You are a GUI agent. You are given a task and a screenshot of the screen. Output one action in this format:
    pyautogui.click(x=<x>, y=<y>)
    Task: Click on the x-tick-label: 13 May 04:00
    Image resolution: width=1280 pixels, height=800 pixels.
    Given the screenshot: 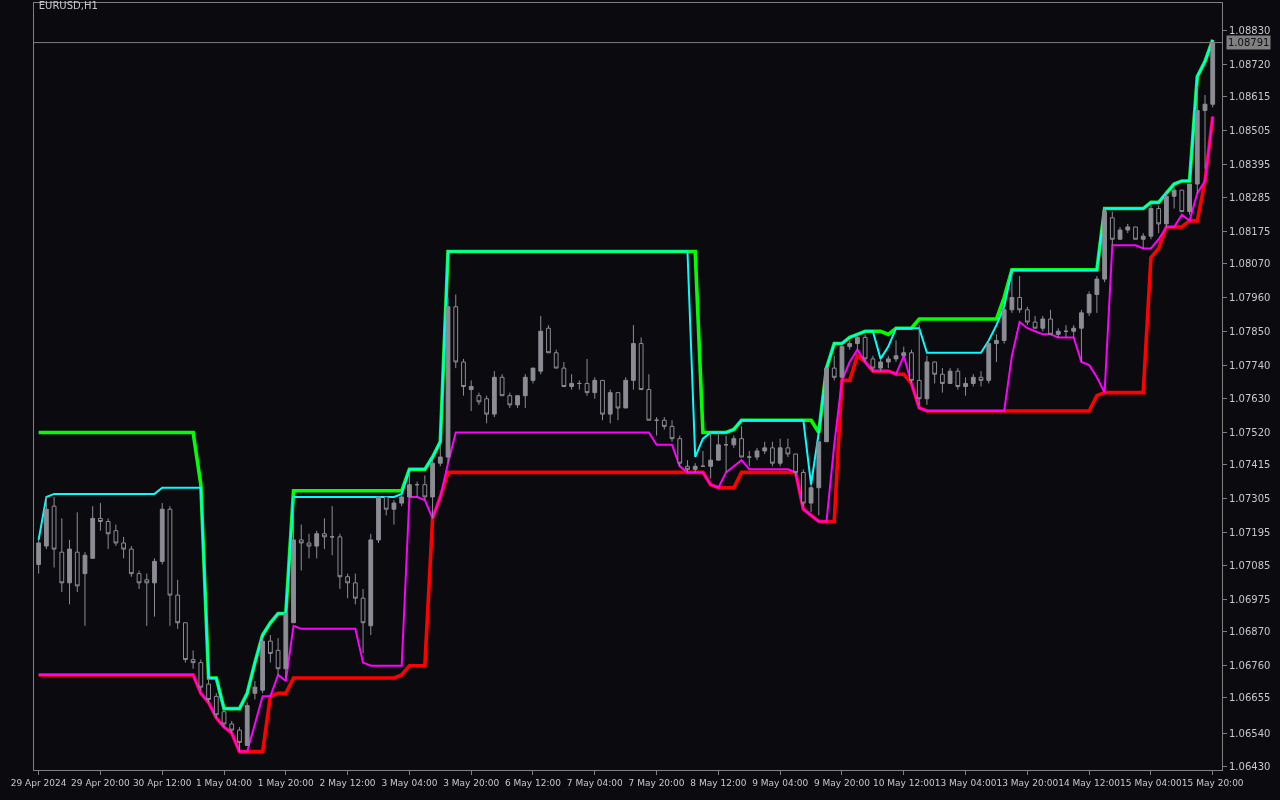 What is the action you would take?
    pyautogui.click(x=965, y=782)
    